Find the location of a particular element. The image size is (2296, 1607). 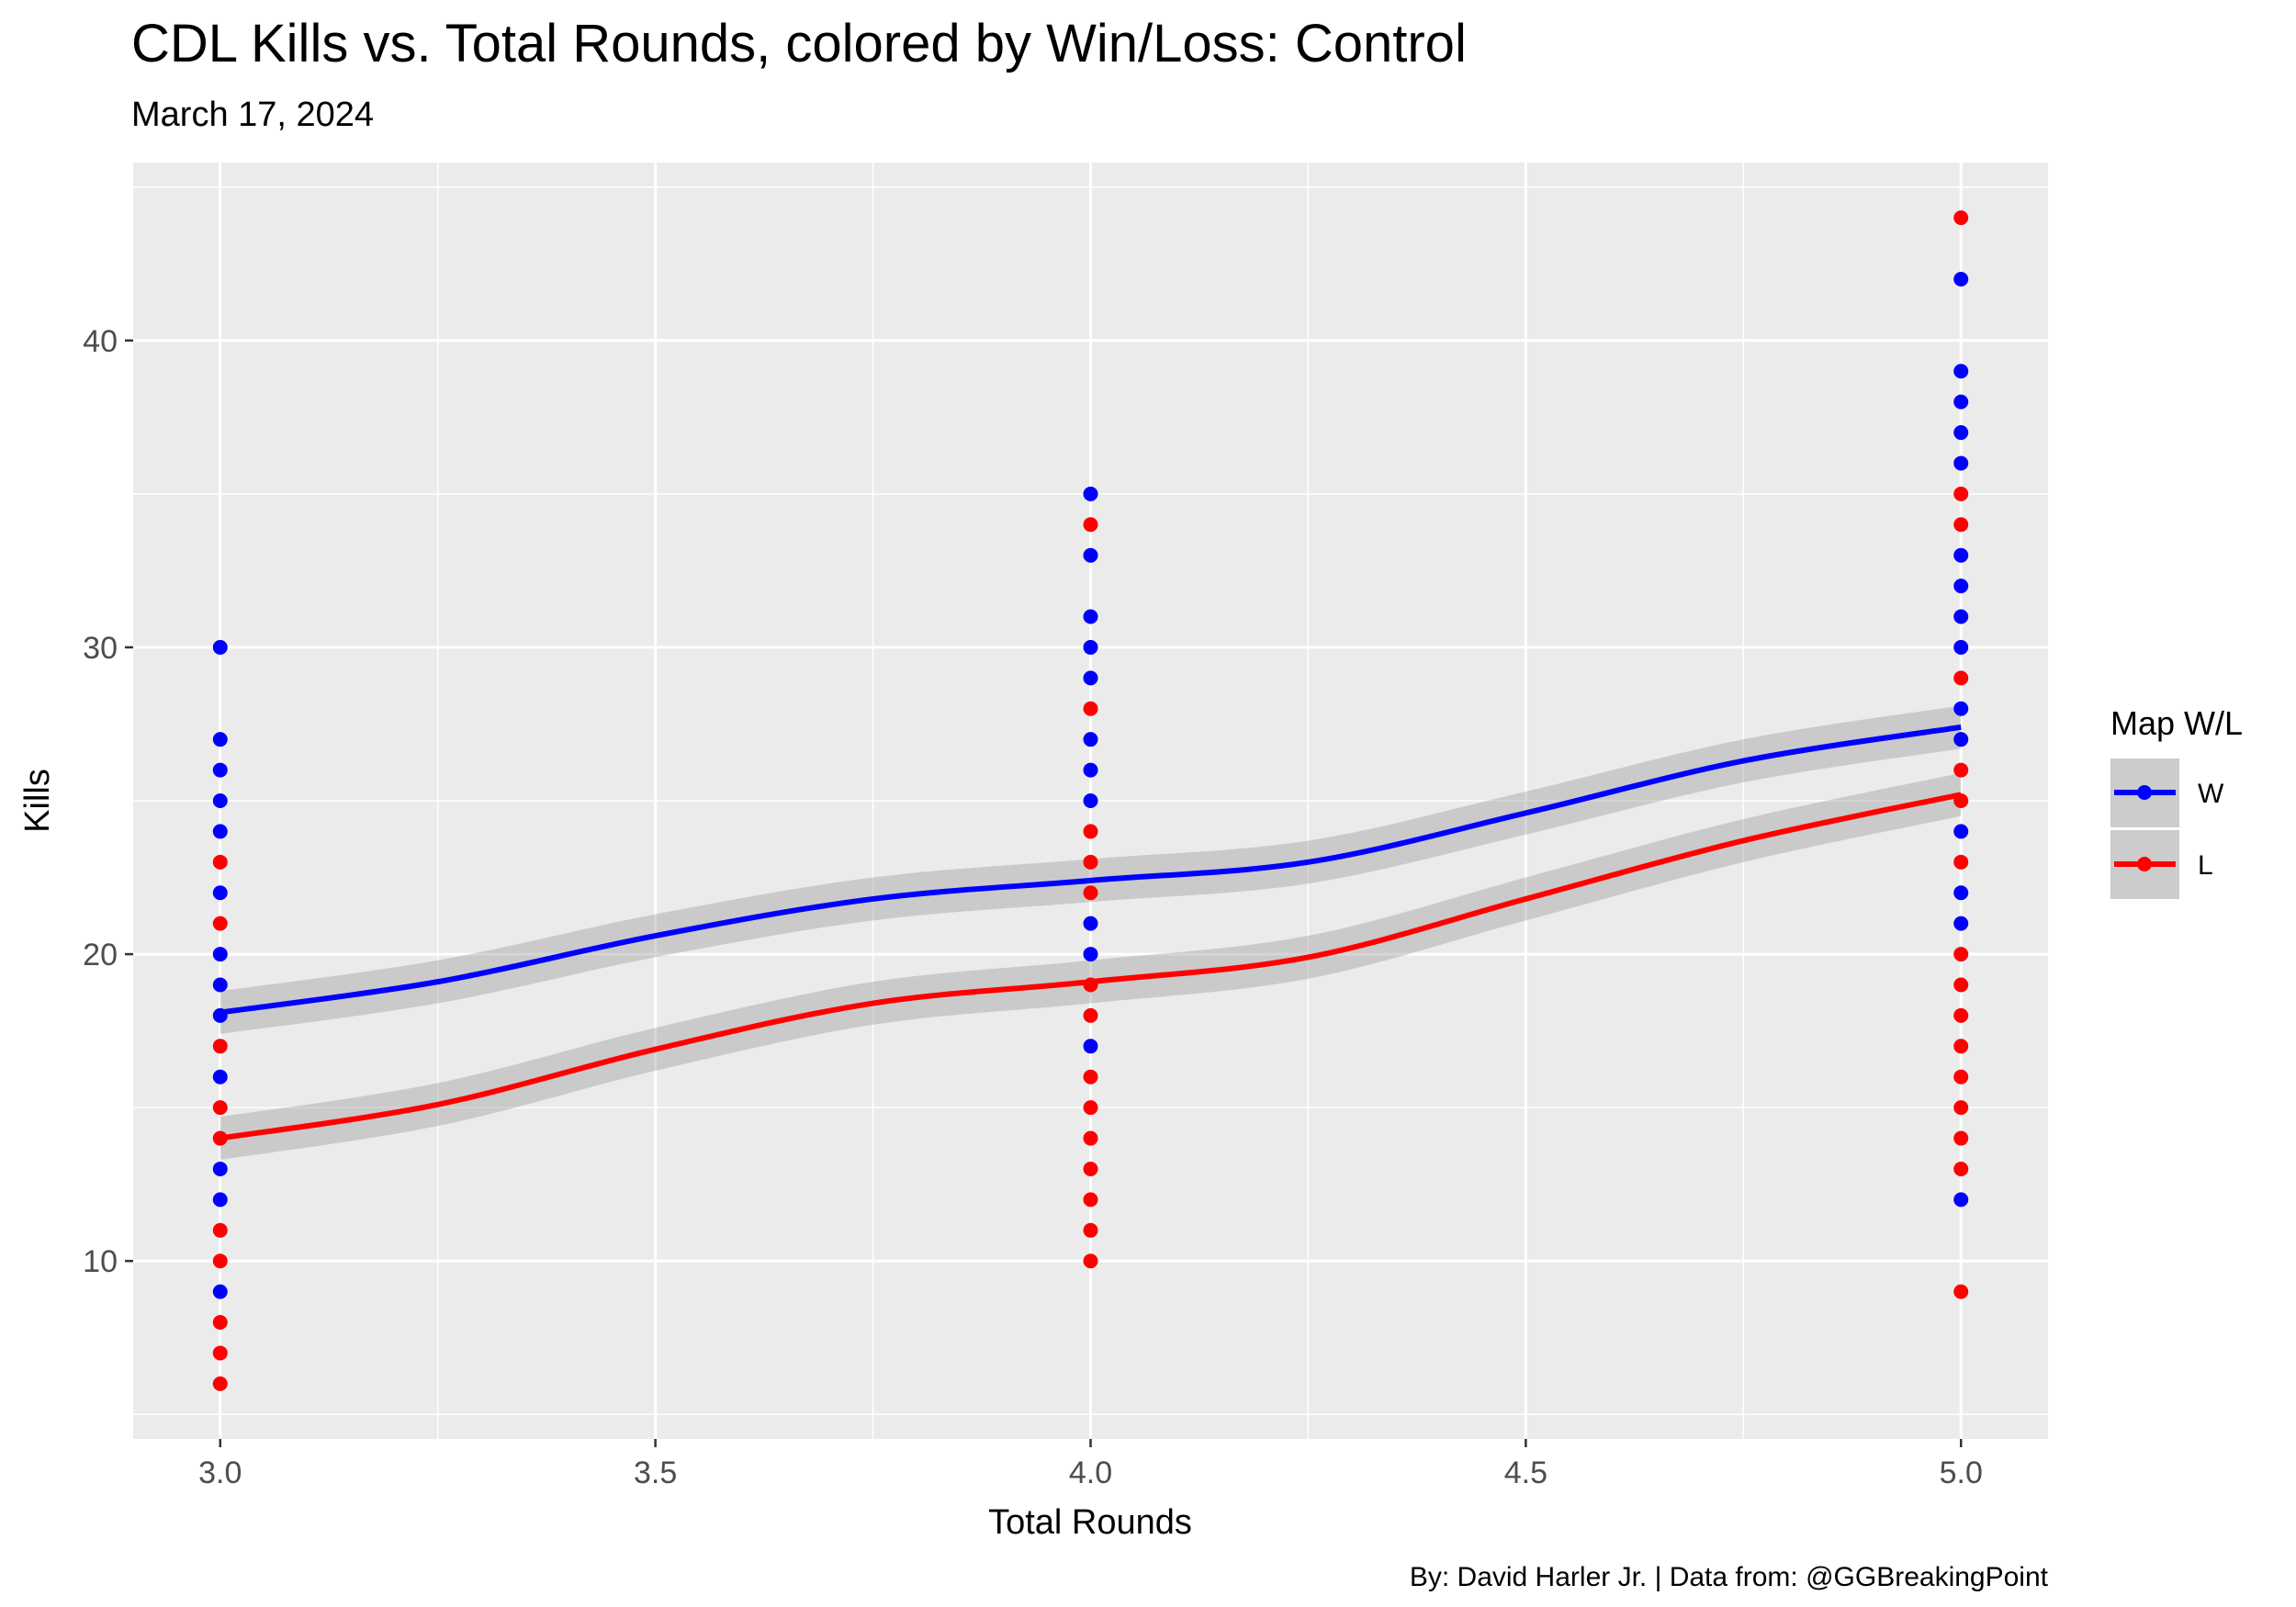

x-tick-label: 5.0 is located at coordinates (1962, 1472).